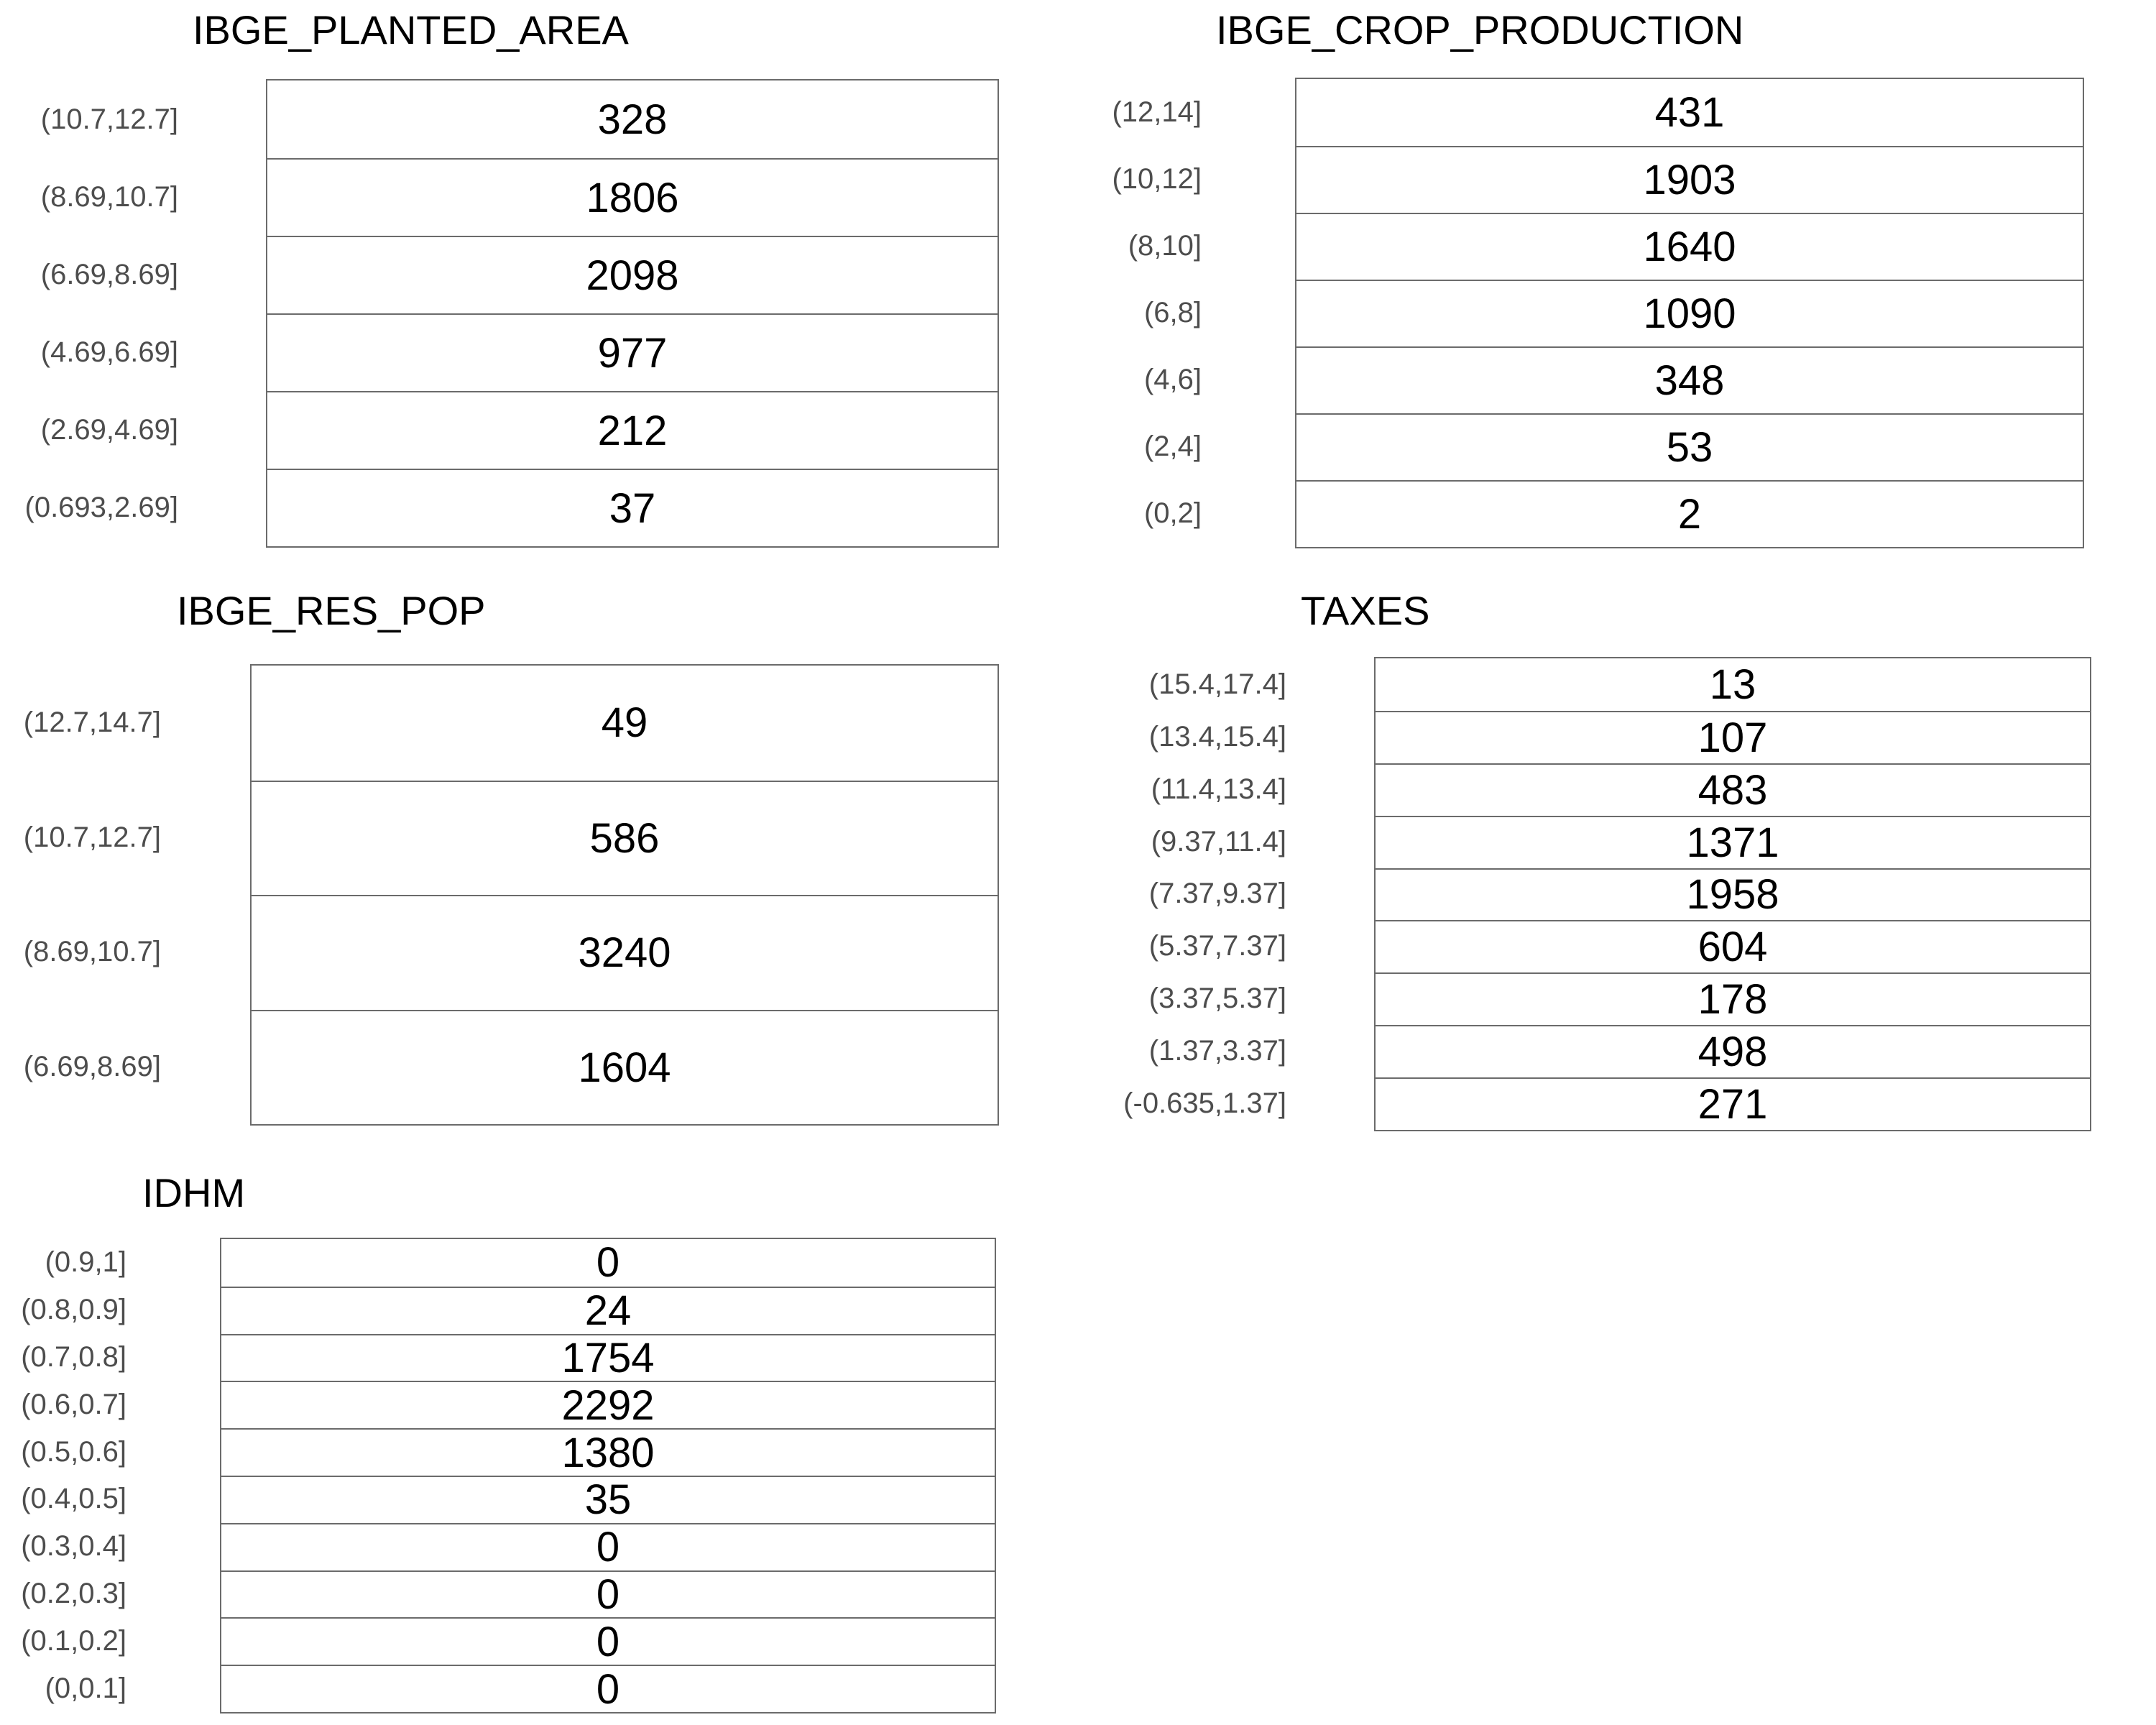  Describe the element at coordinates (1690, 179) in the screenshot. I see `count-cell: 1903` at that location.